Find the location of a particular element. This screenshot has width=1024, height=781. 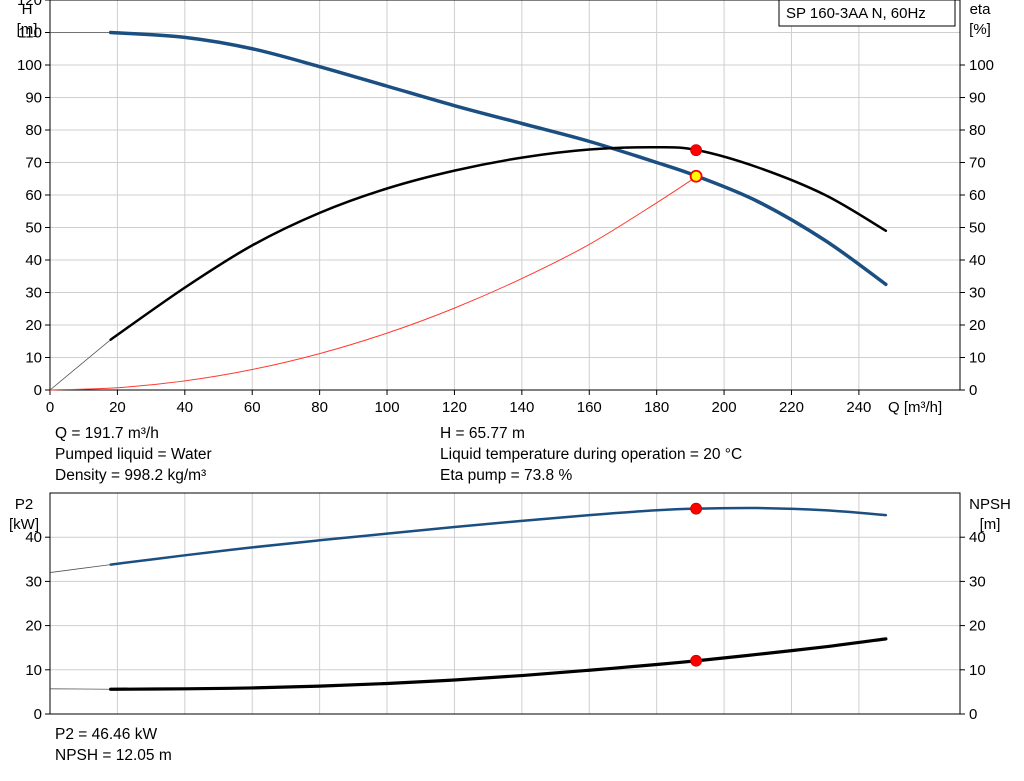

info-eta: Eta pump = 73.8 % is located at coordinates (506, 475).